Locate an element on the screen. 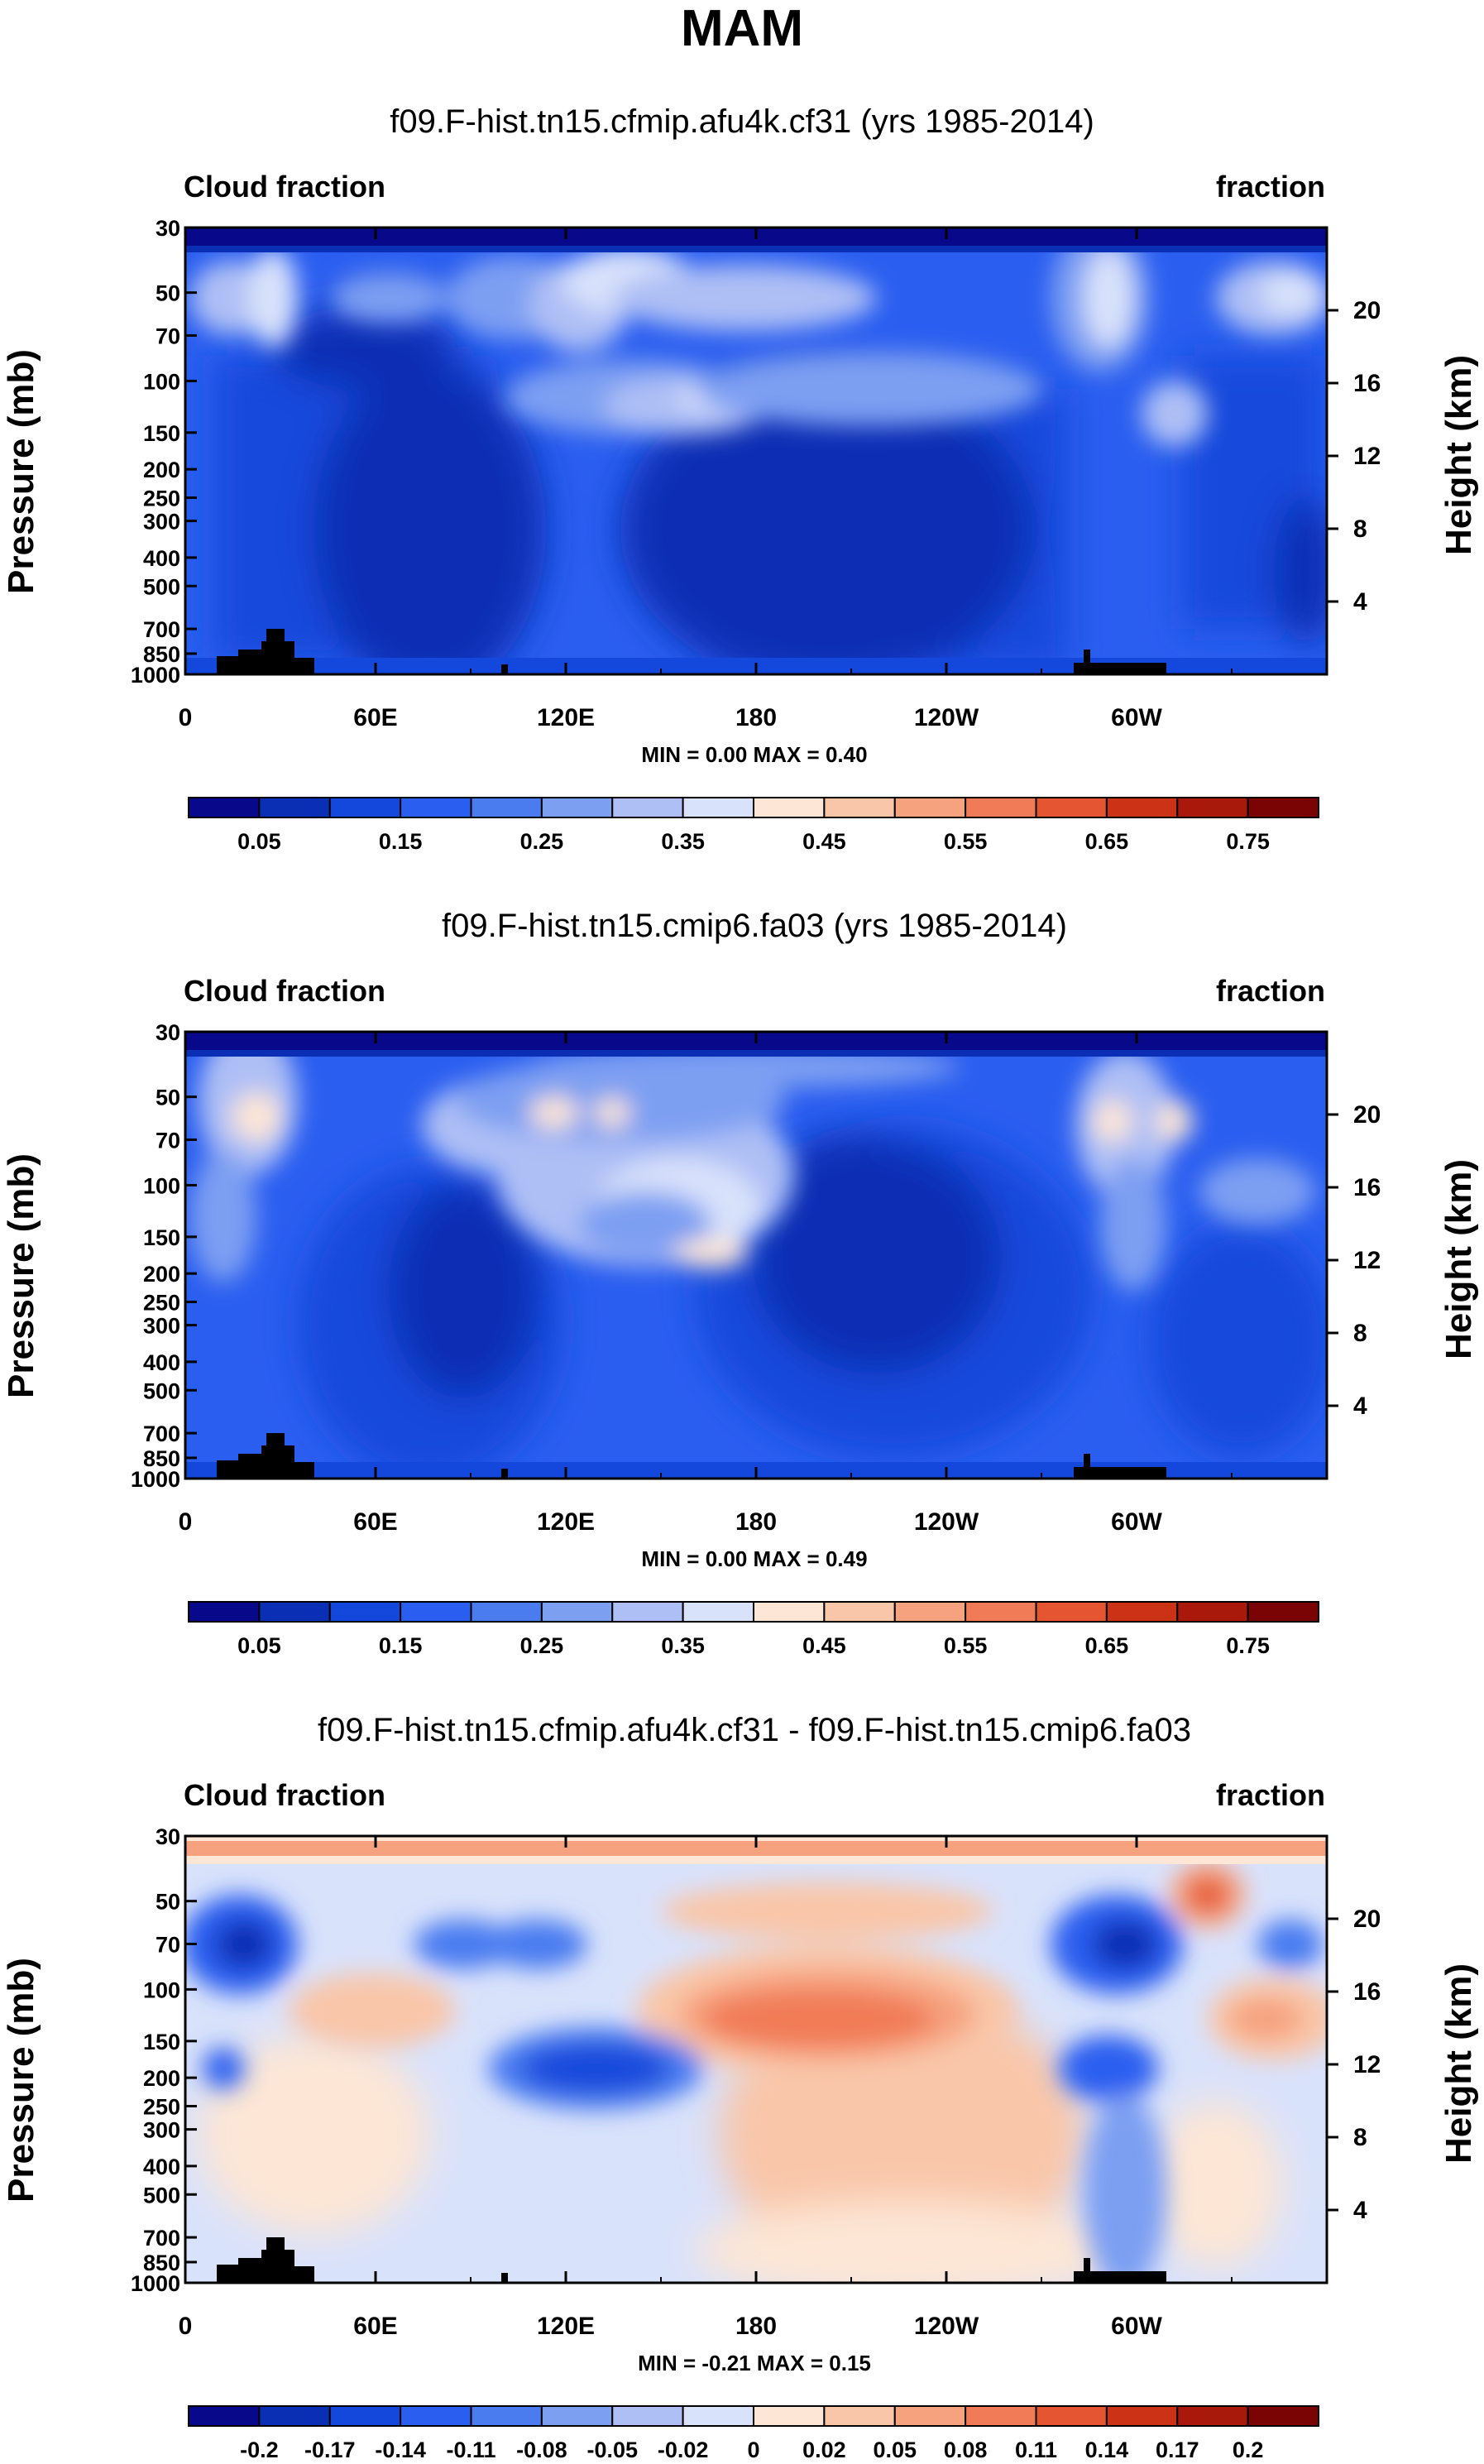 This screenshot has width=1484, height=2464. panel-1-right-label: fraction is located at coordinates (1270, 187).